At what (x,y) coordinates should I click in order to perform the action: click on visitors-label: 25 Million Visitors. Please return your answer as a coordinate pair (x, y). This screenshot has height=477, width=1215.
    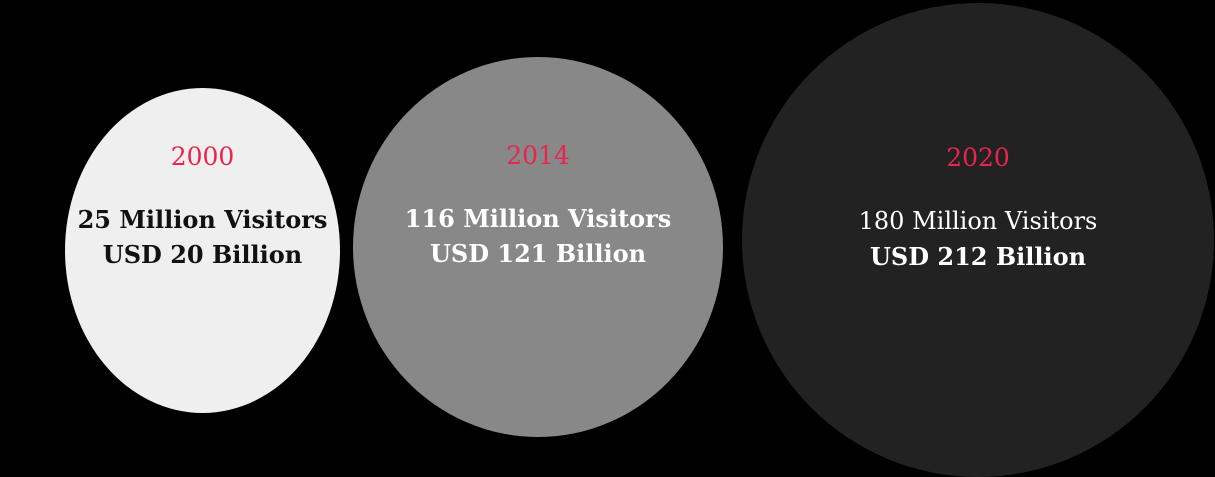
    Looking at the image, I should click on (202, 219).